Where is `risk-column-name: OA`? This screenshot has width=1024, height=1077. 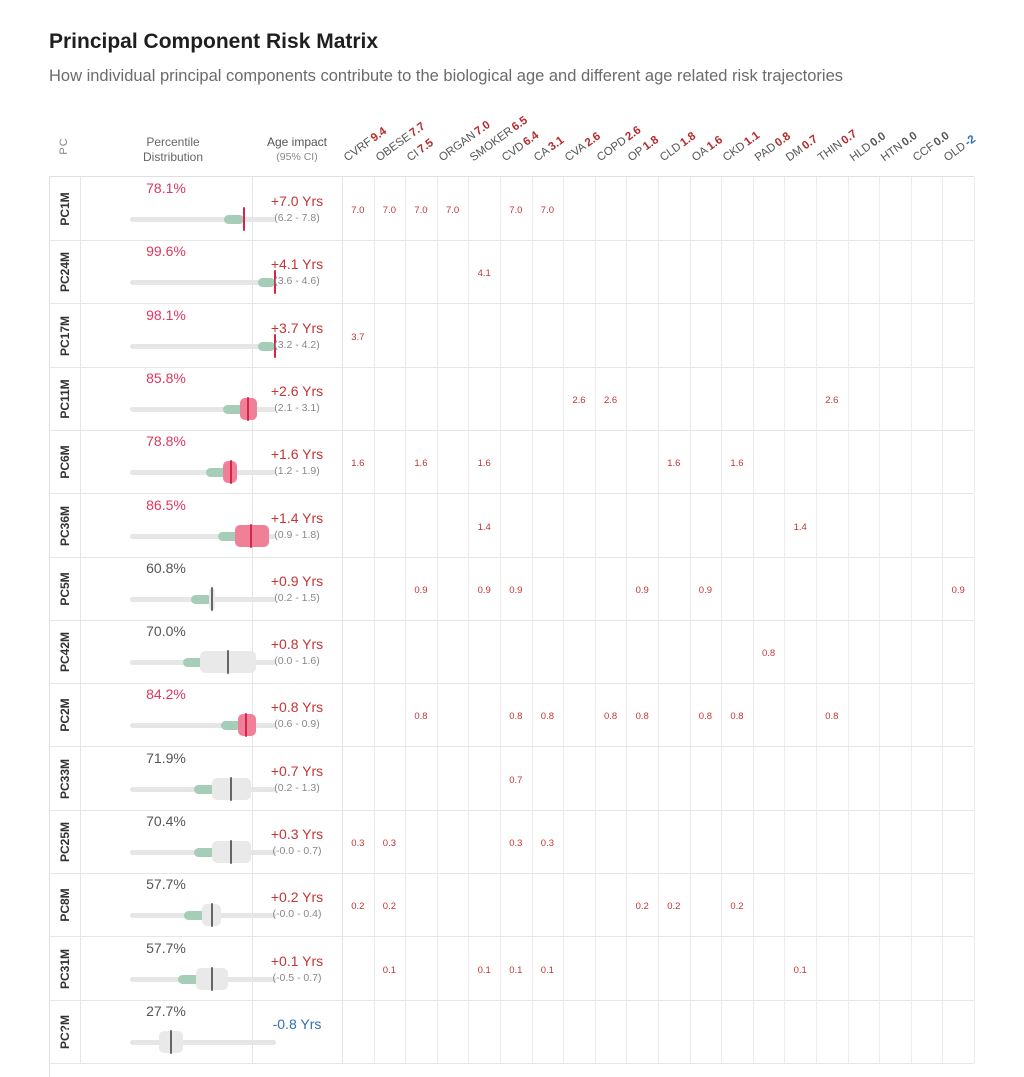 risk-column-name: OA is located at coordinates (700, 154).